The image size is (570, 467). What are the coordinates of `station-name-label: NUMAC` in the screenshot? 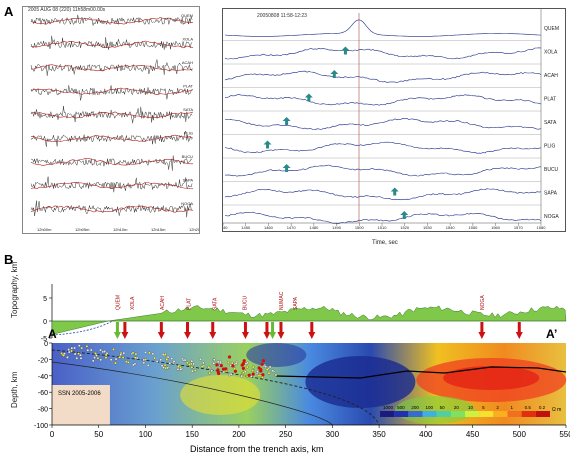 It's located at (282, 300).